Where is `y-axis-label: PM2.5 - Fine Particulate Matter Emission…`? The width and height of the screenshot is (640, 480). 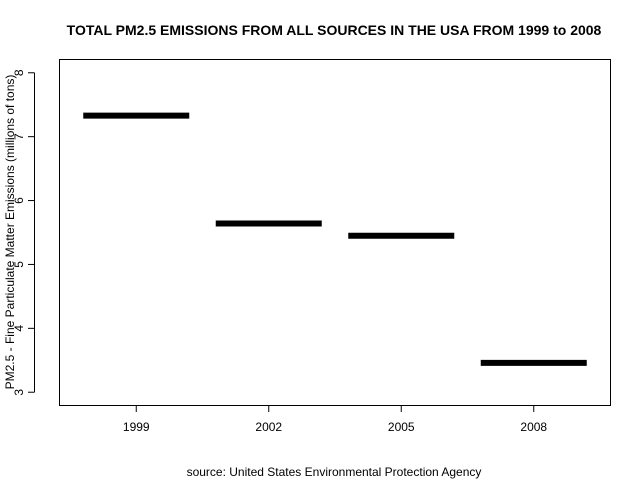 y-axis-label: PM2.5 - Fine Particulate Matter Emission… is located at coordinates (10, 232).